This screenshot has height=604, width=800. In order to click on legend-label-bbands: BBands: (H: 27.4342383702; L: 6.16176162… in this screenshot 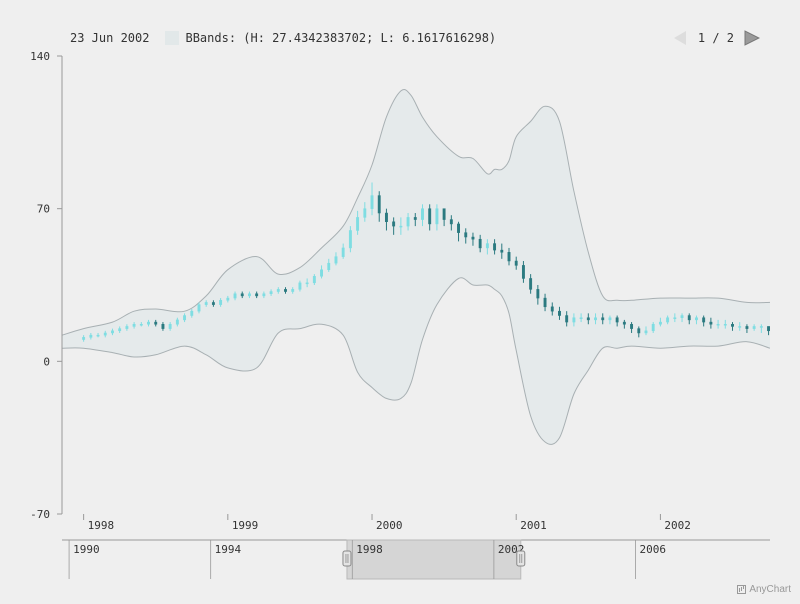, I will do `click(341, 38)`.